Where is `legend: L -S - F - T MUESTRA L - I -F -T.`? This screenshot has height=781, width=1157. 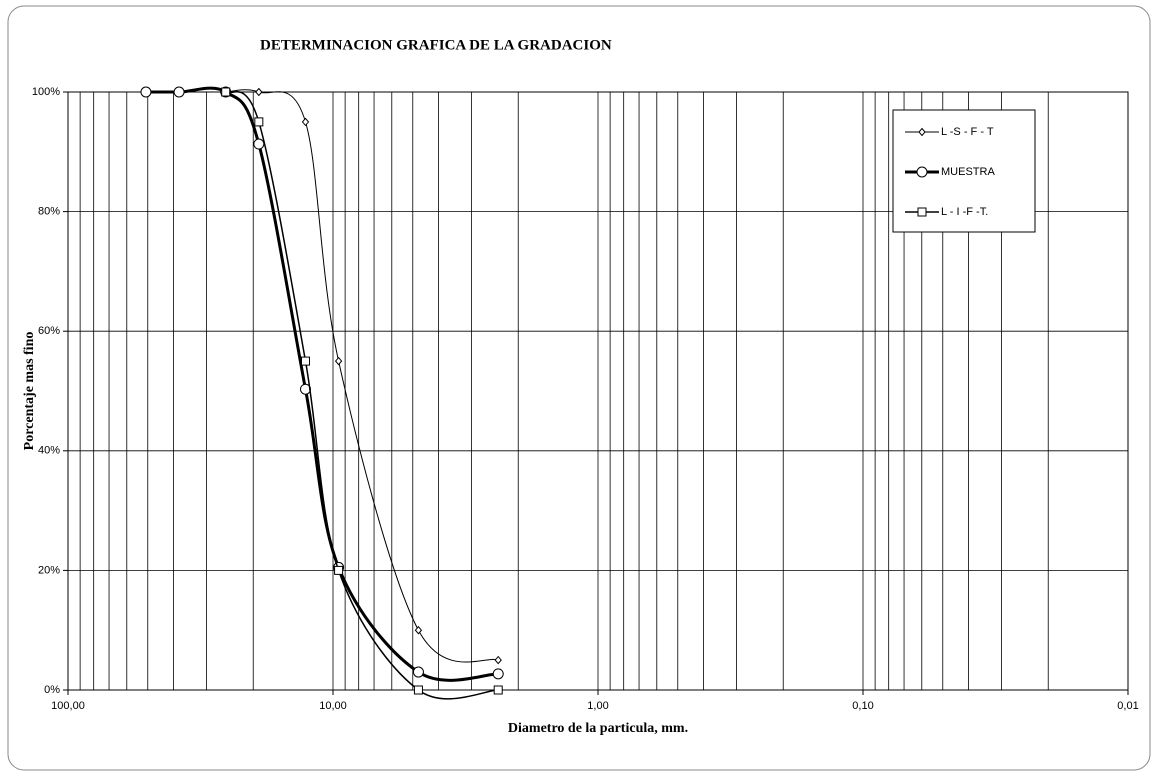 legend: L -S - F - T MUESTRA L - I -F -T. is located at coordinates (964, 171).